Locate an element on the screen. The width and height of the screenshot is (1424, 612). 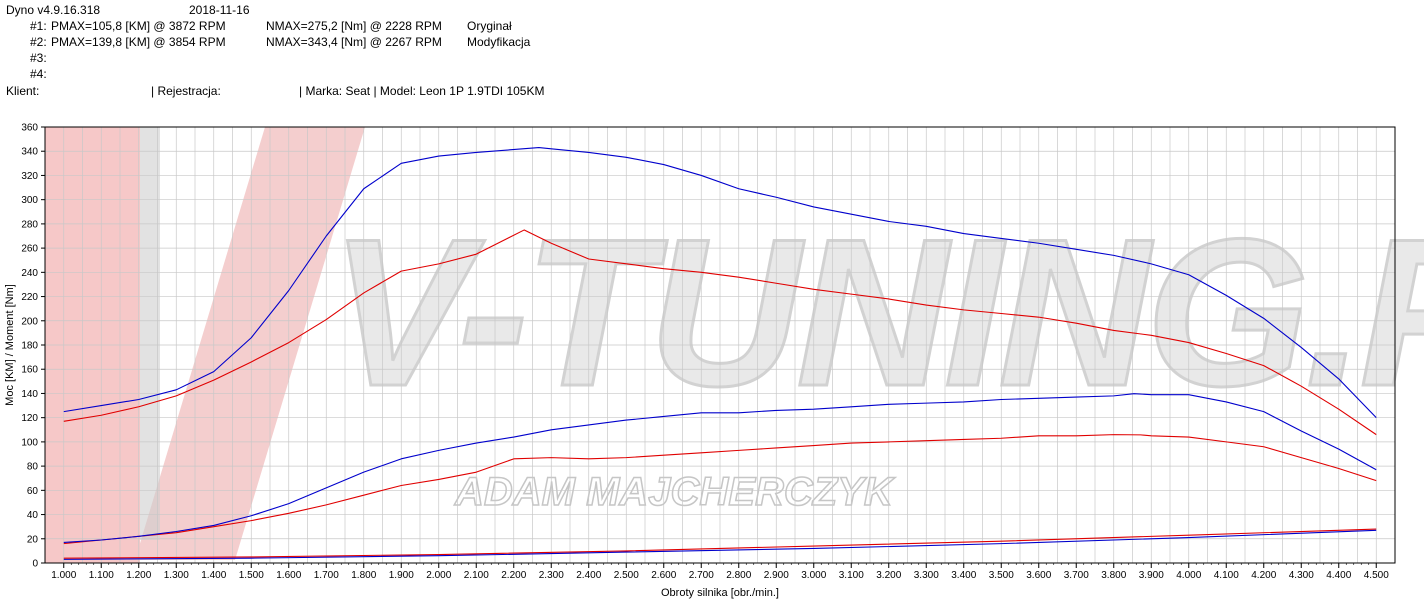
x-tick-label: 1.200 is located at coordinates (138, 575).